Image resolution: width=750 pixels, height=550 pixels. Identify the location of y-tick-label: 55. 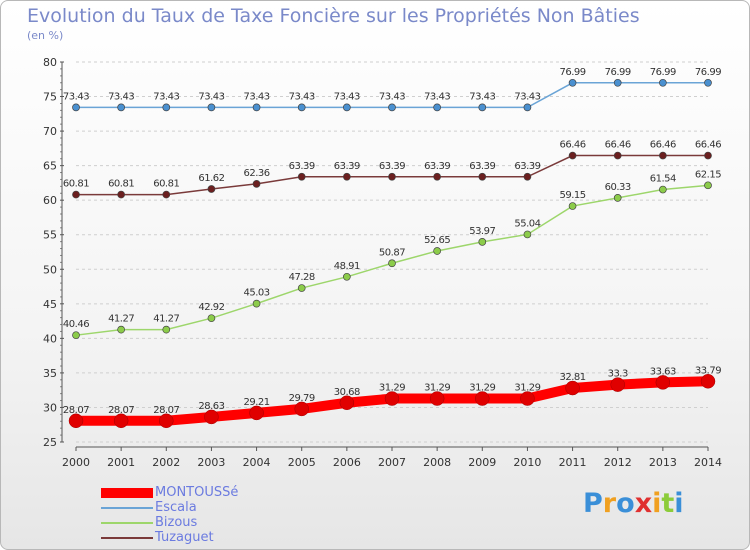
(50, 235).